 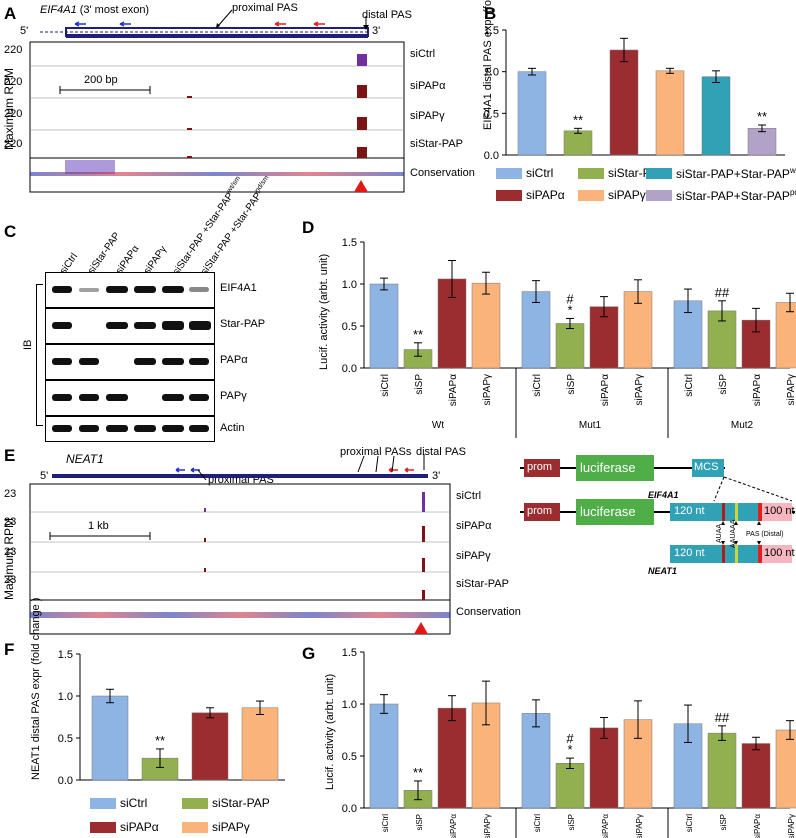 I want to click on e-conservation-track, so click(x=240, y=617).